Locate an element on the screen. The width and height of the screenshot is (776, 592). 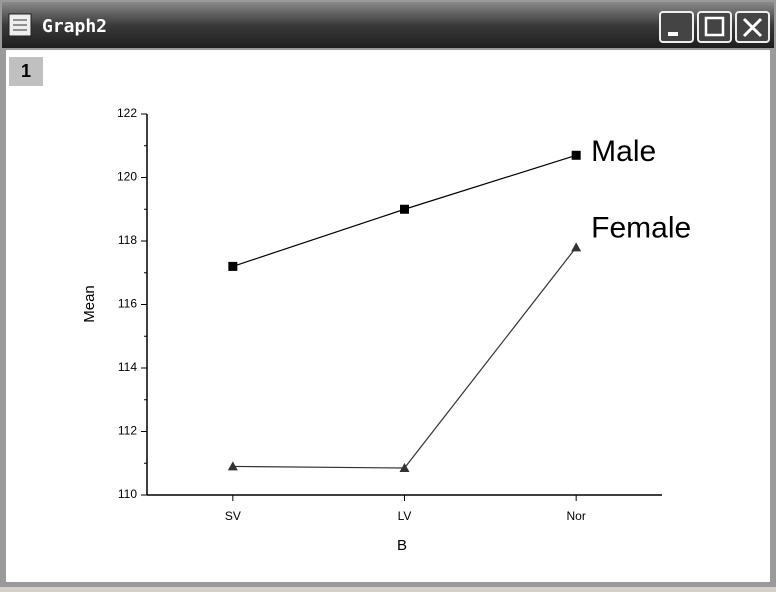
title-bar is located at coordinates (388, 25).